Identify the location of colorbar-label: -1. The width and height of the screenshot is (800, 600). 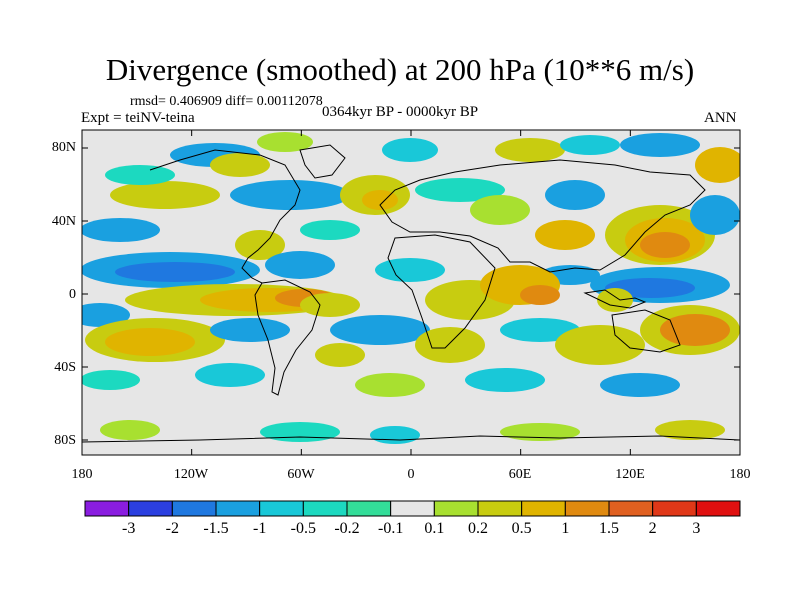
(259, 528).